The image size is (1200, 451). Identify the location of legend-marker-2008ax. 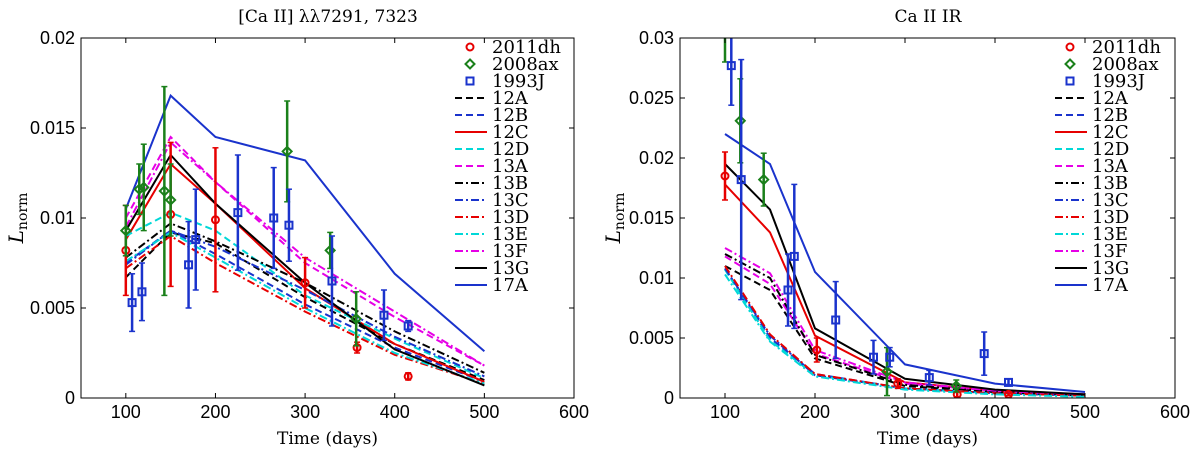
(470, 64).